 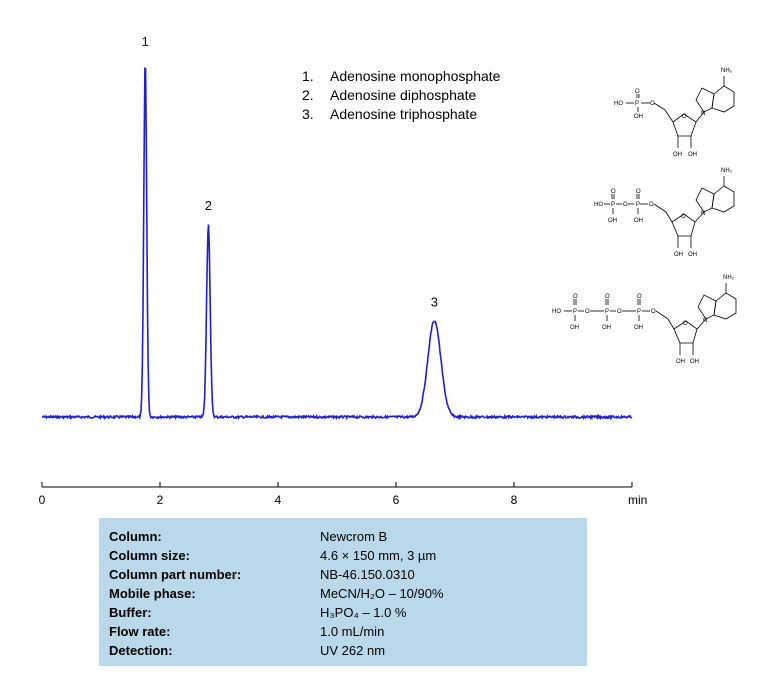 I want to click on condition-value: UV 262 nm, so click(x=353, y=650).